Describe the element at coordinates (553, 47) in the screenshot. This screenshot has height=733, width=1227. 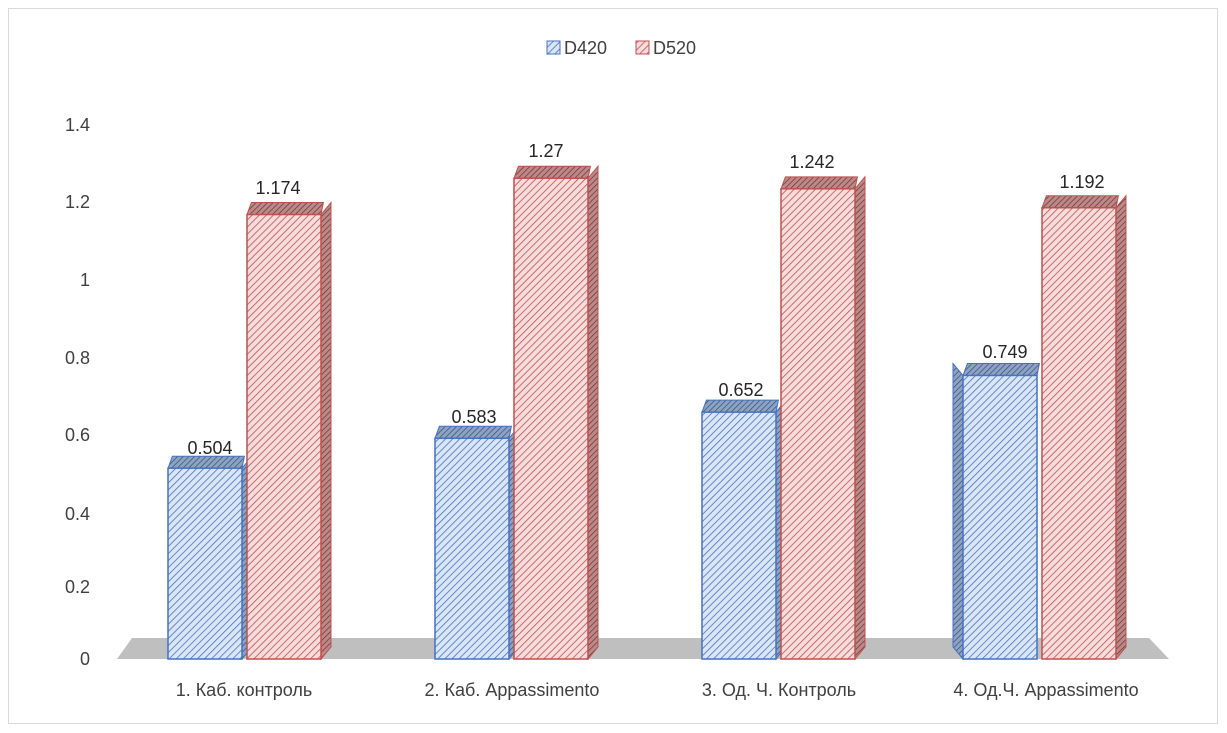
I see `legend-swatch-d420` at that location.